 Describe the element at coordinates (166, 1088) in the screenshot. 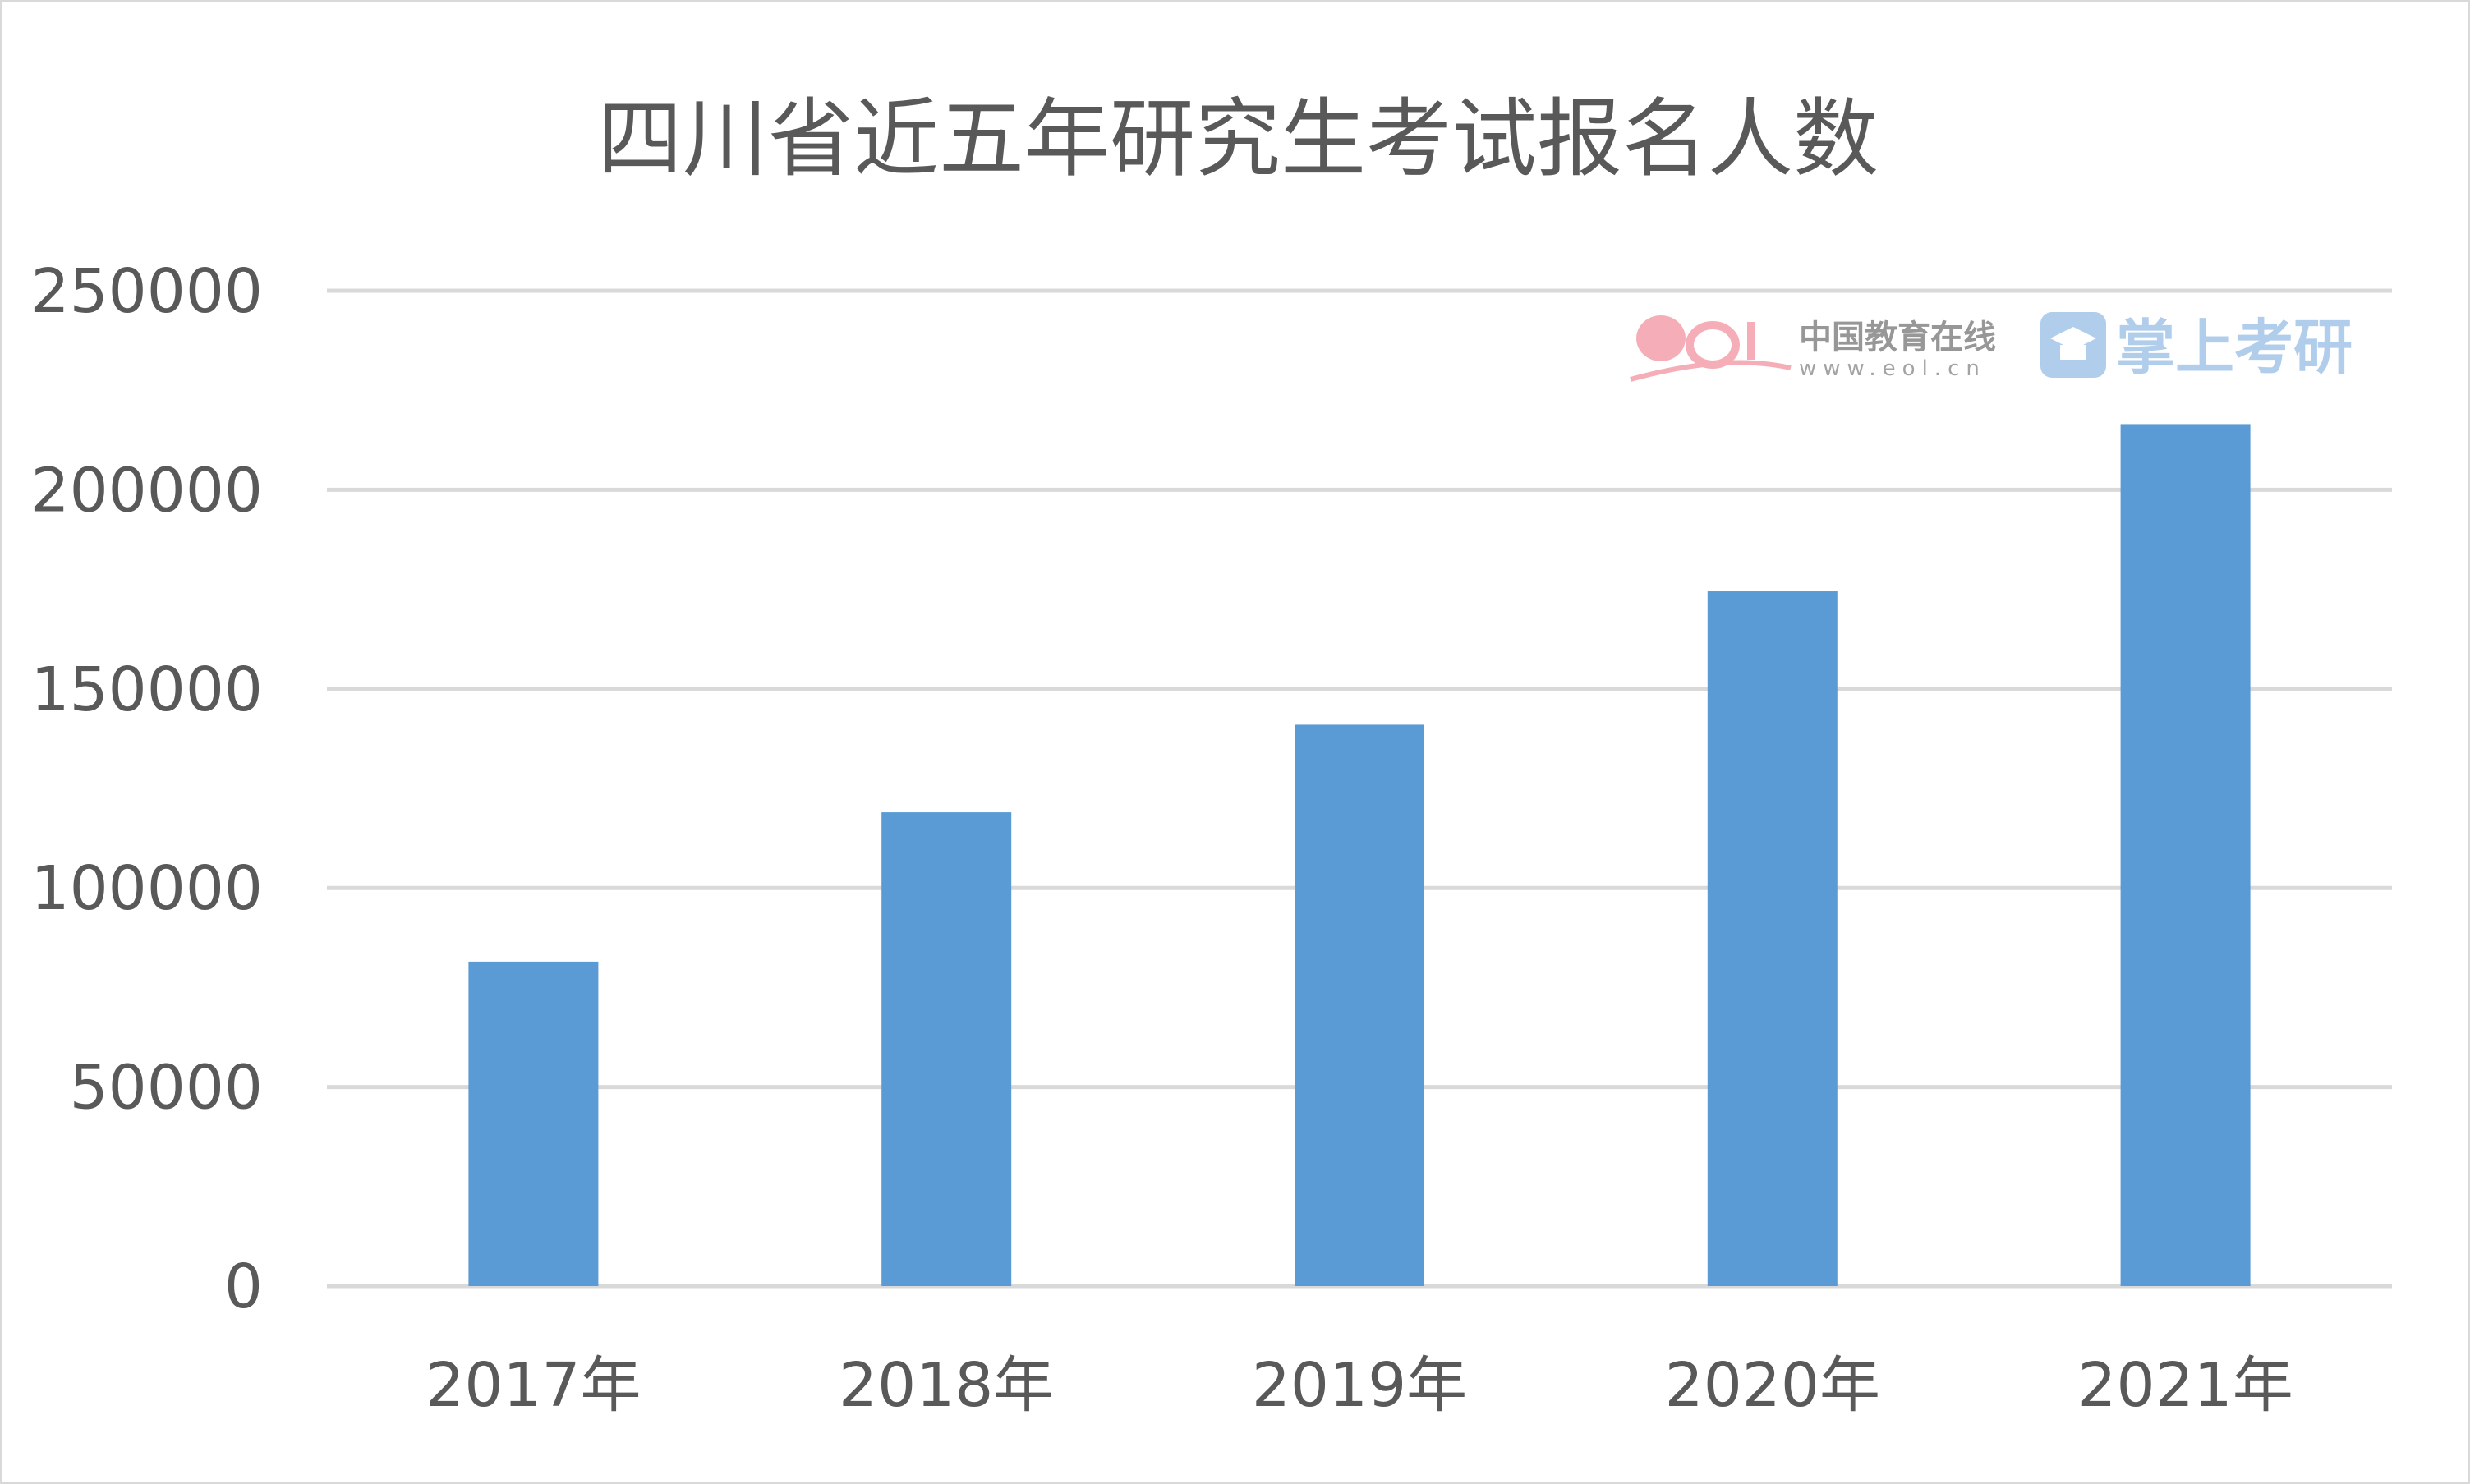

I see `y-tick-label: 50000` at that location.